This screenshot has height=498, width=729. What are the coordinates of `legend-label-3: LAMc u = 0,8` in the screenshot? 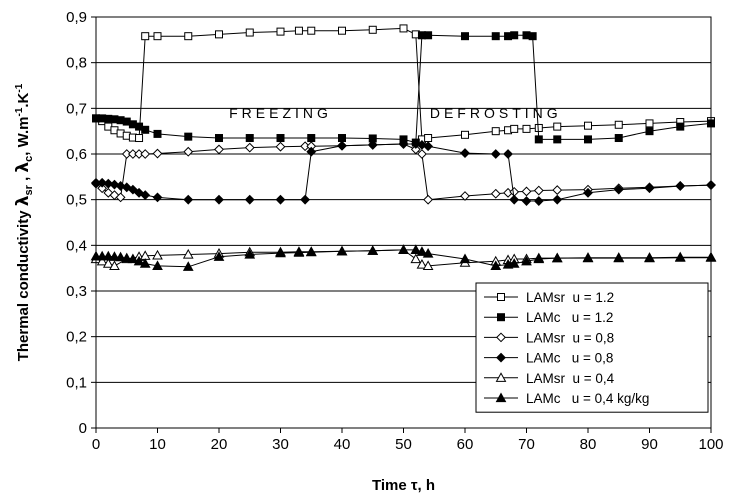 It's located at (569, 358).